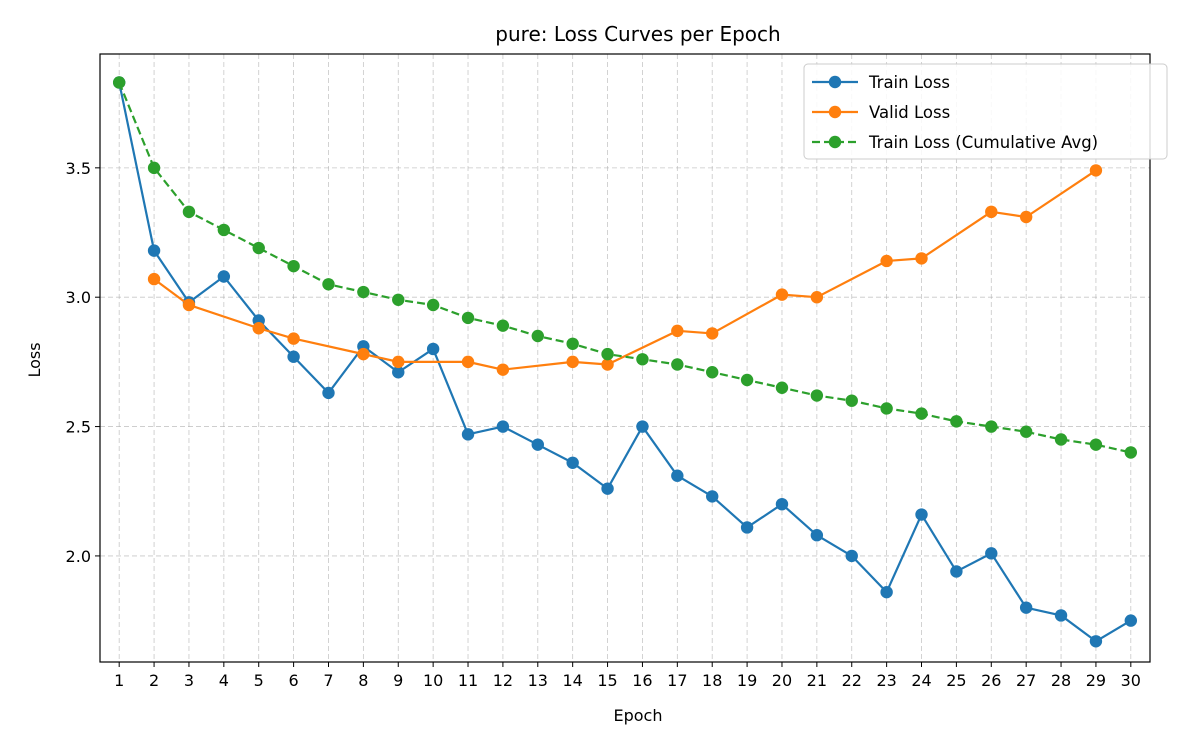 The image size is (1200, 750). What do you see at coordinates (398, 680) in the screenshot?
I see `x-tick-label: 9` at bounding box center [398, 680].